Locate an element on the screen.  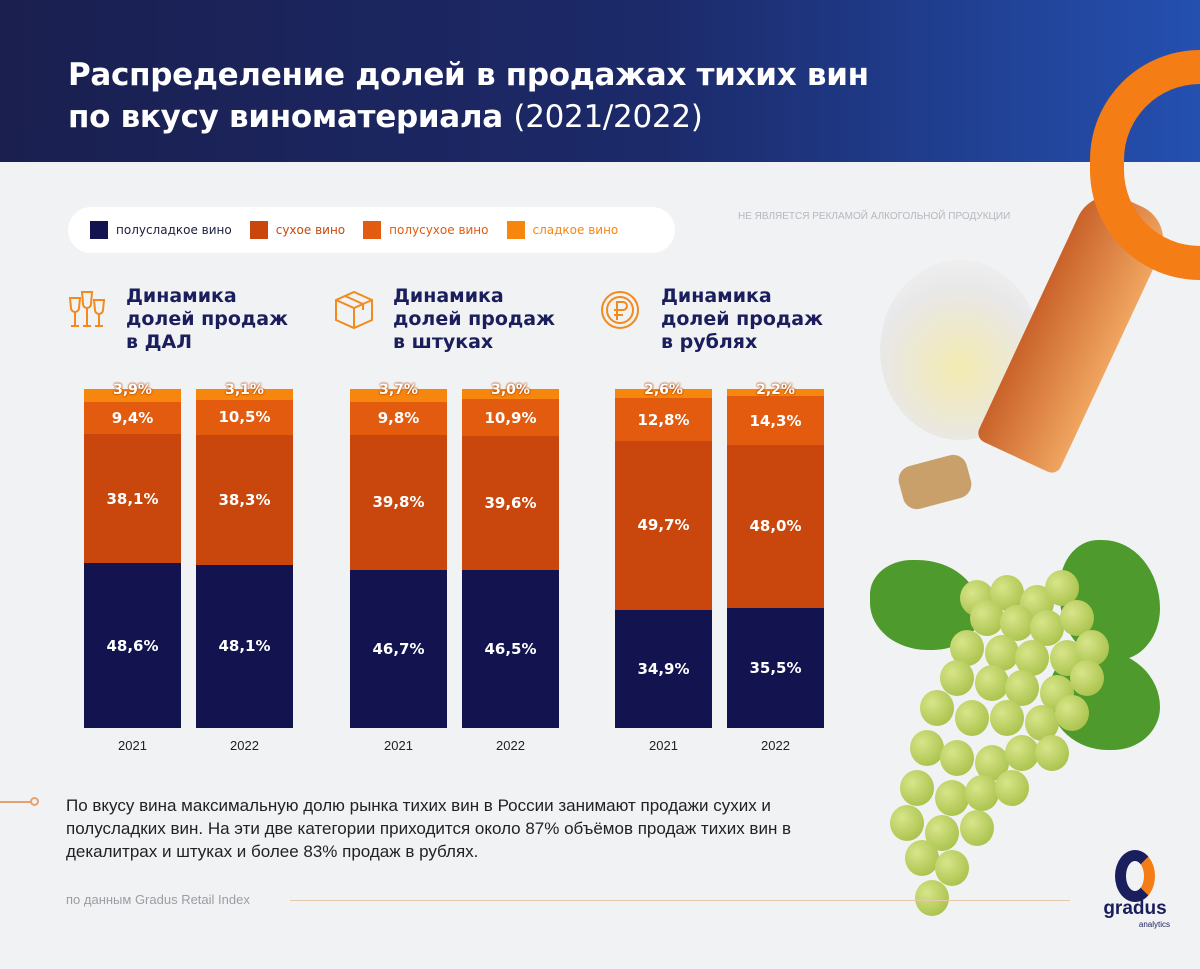
data-label: 46,5% is located at coordinates (510, 649).